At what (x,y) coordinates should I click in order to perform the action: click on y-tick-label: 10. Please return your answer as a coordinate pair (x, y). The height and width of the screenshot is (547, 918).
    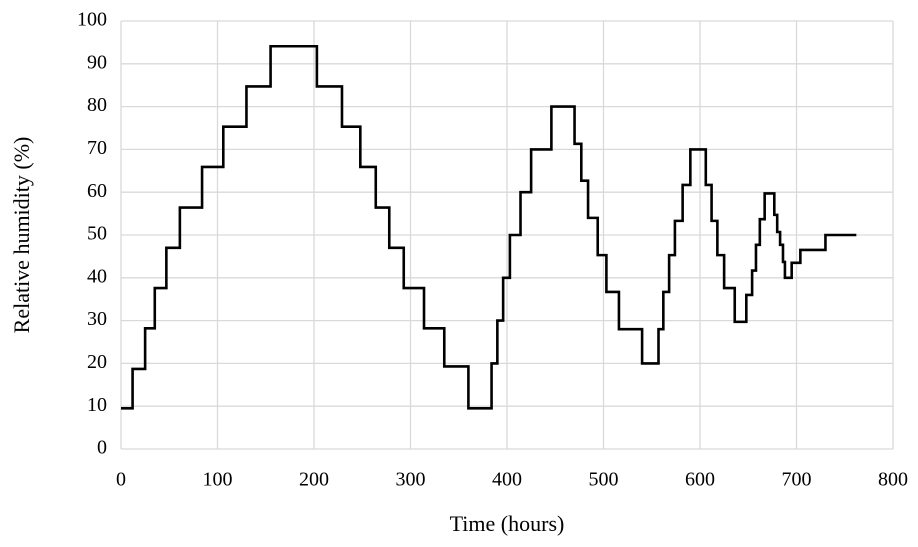
    Looking at the image, I should click on (97, 405).